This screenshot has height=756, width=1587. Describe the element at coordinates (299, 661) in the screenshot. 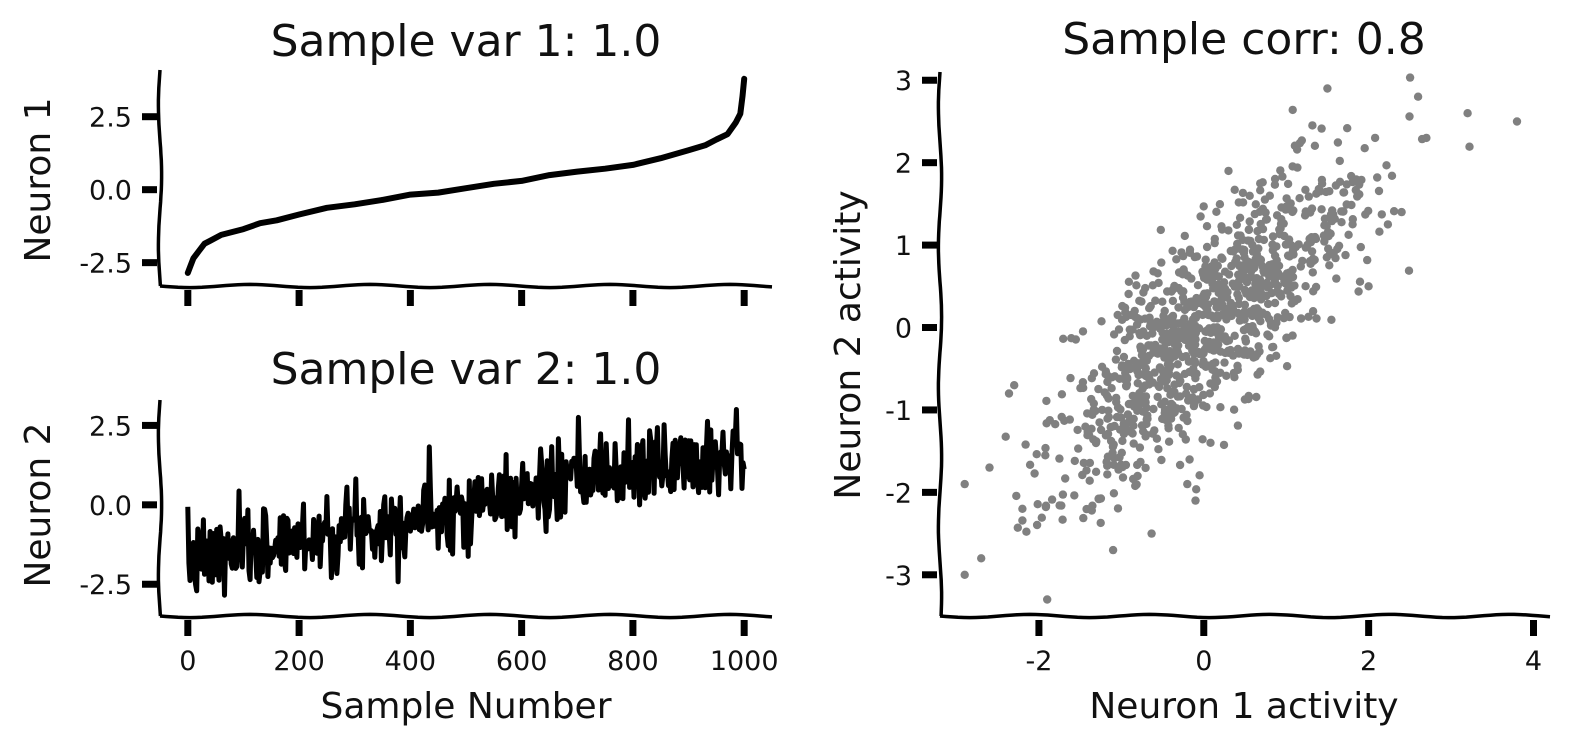

I see `x-tick-label: 200` at that location.